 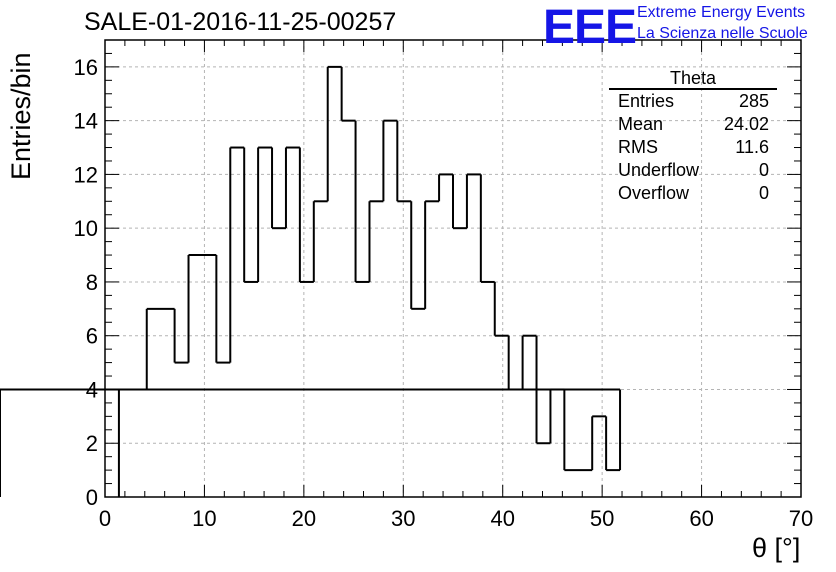 I want to click on stats-label: RMS, so click(x=638, y=147).